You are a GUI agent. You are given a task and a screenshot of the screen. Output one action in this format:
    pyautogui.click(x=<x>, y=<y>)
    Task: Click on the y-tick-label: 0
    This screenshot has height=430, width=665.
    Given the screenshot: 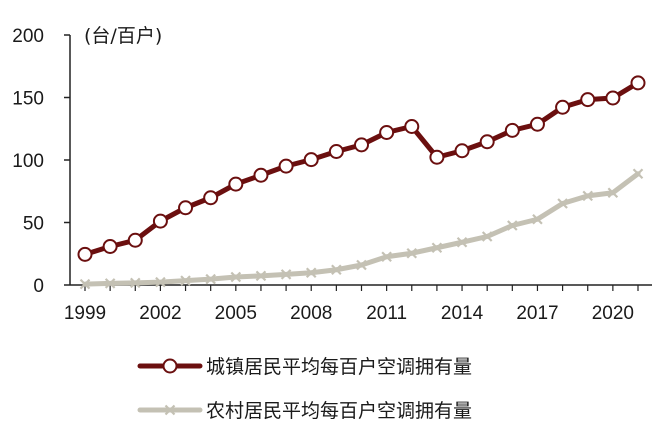 What is the action you would take?
    pyautogui.click(x=38, y=286)
    